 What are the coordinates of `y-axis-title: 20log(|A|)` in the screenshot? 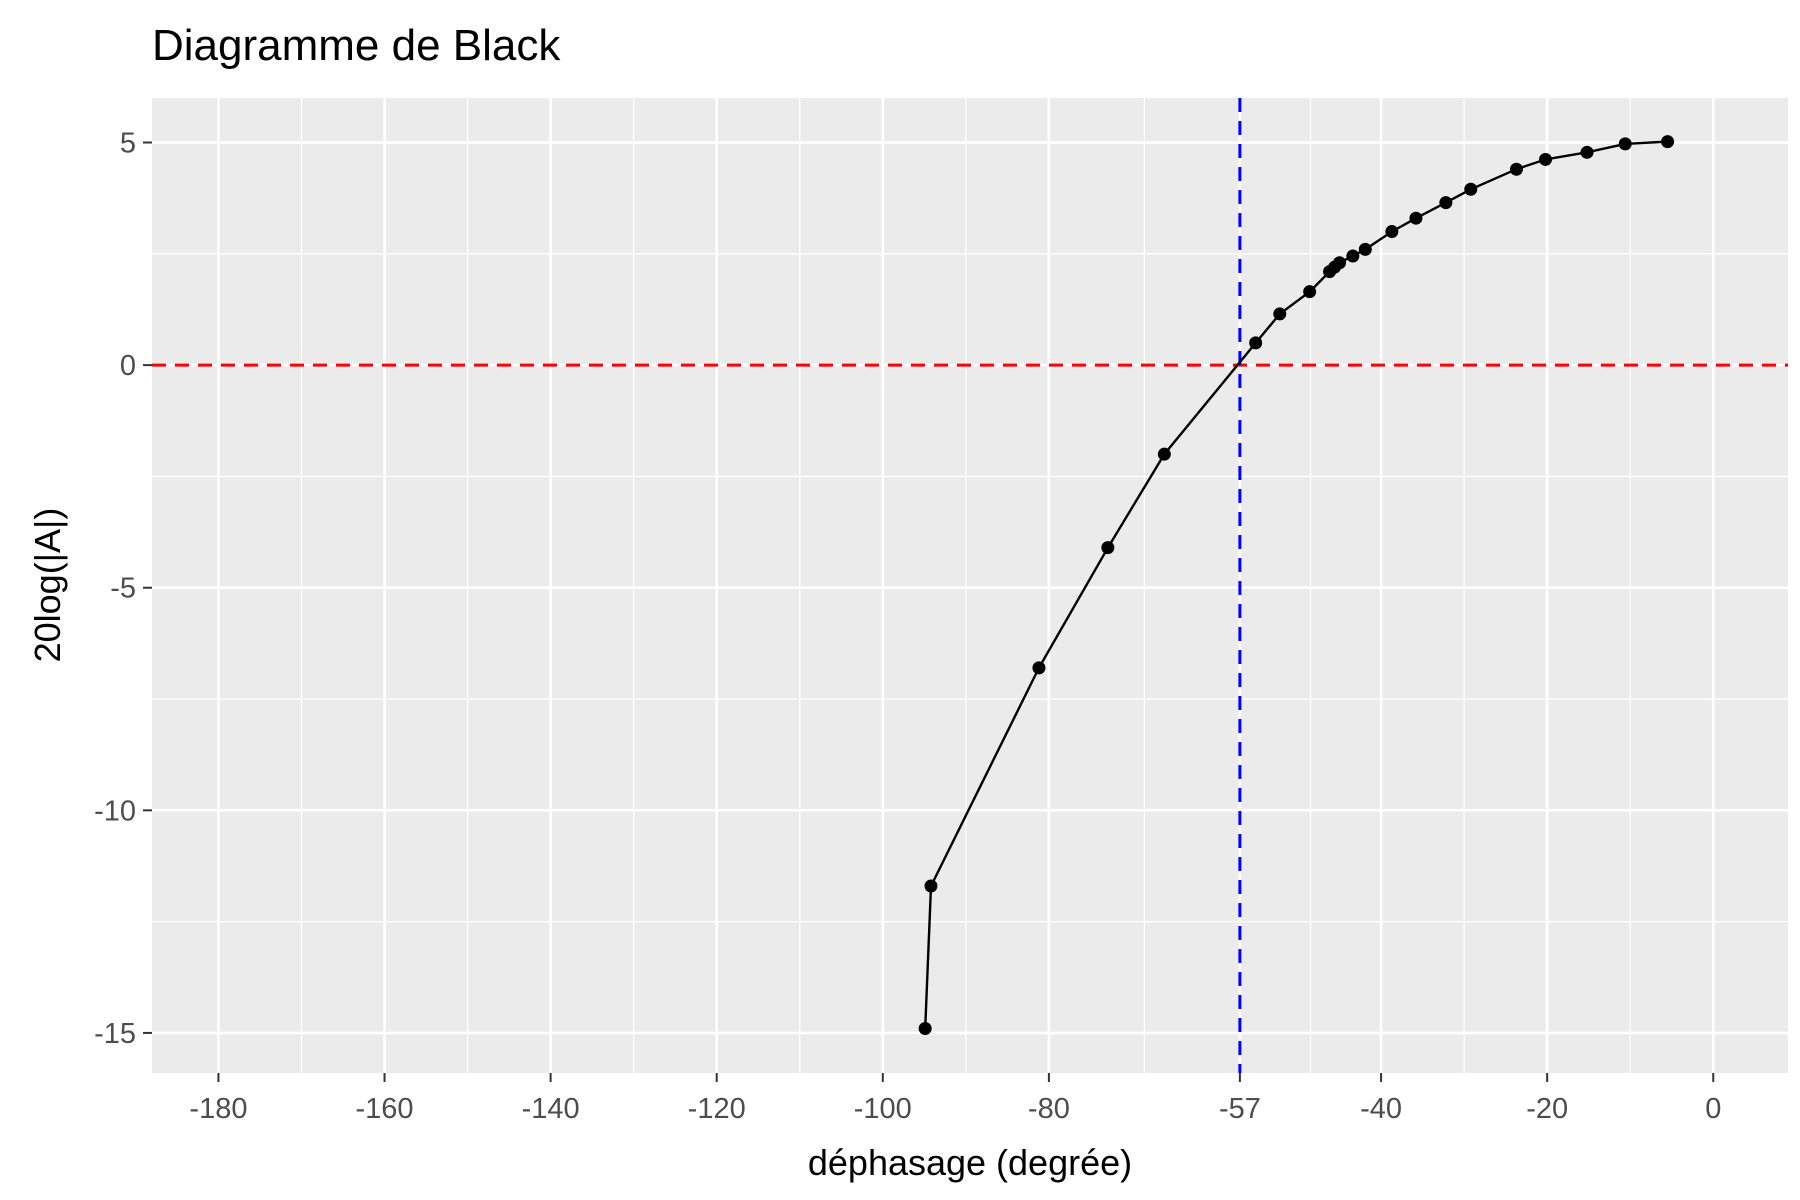 It's located at (47, 585).